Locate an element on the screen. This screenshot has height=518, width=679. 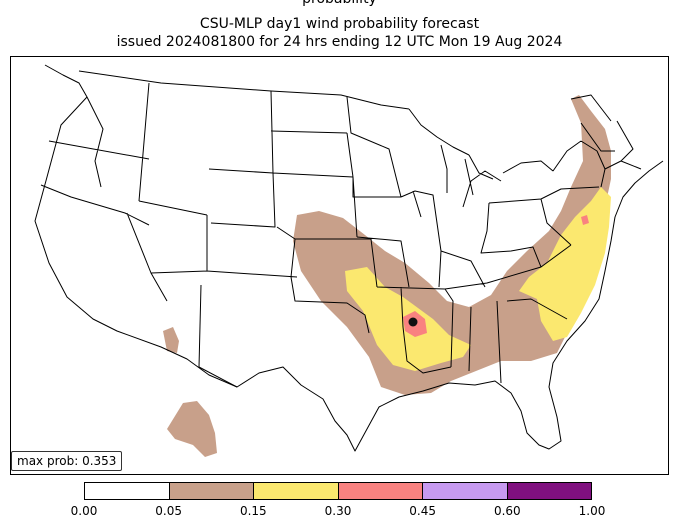
prob-area-red-md is located at coordinates (585, 220).